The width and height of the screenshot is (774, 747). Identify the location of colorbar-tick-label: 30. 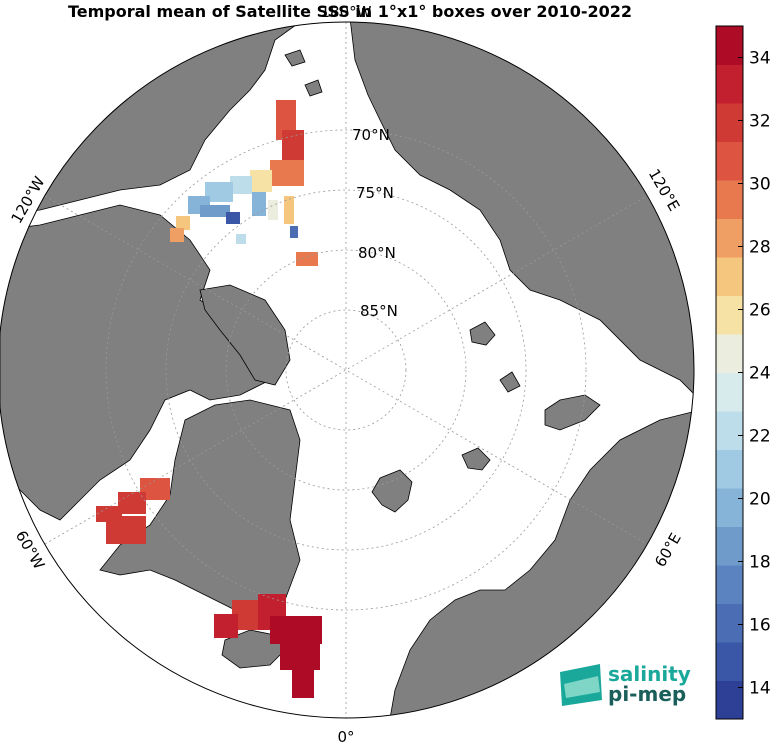
(760, 185).